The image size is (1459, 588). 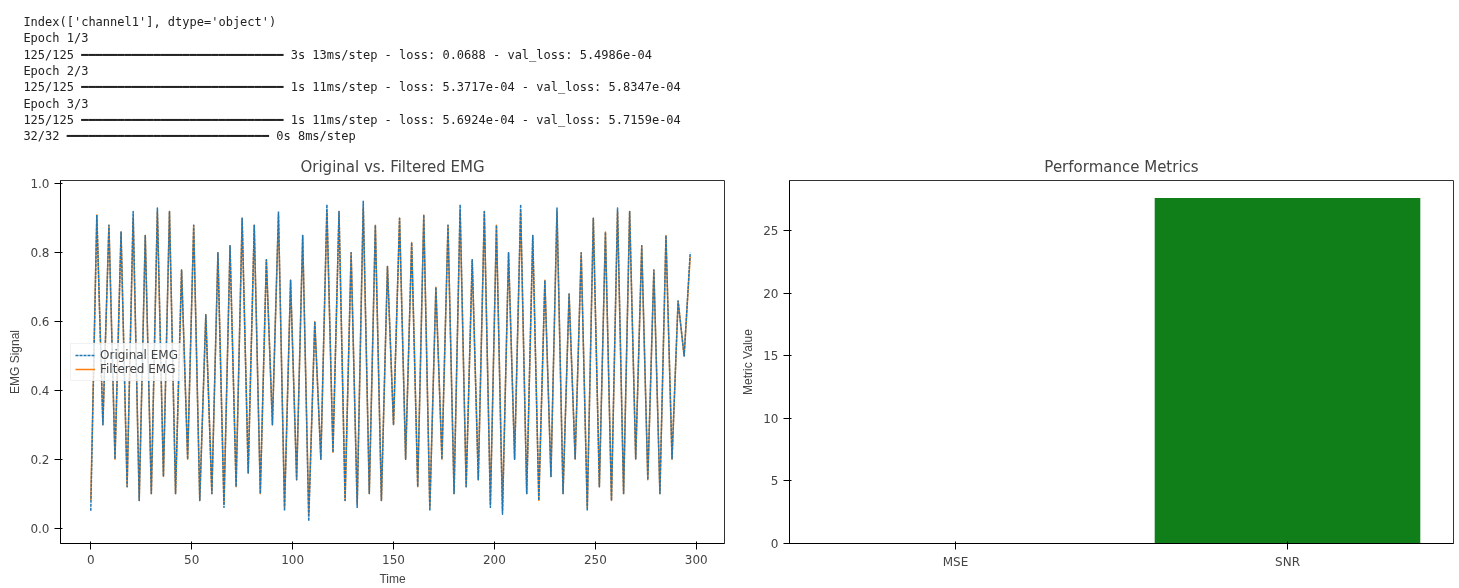 What do you see at coordinates (595, 559) in the screenshot?
I see `x-tick-label: 250` at bounding box center [595, 559].